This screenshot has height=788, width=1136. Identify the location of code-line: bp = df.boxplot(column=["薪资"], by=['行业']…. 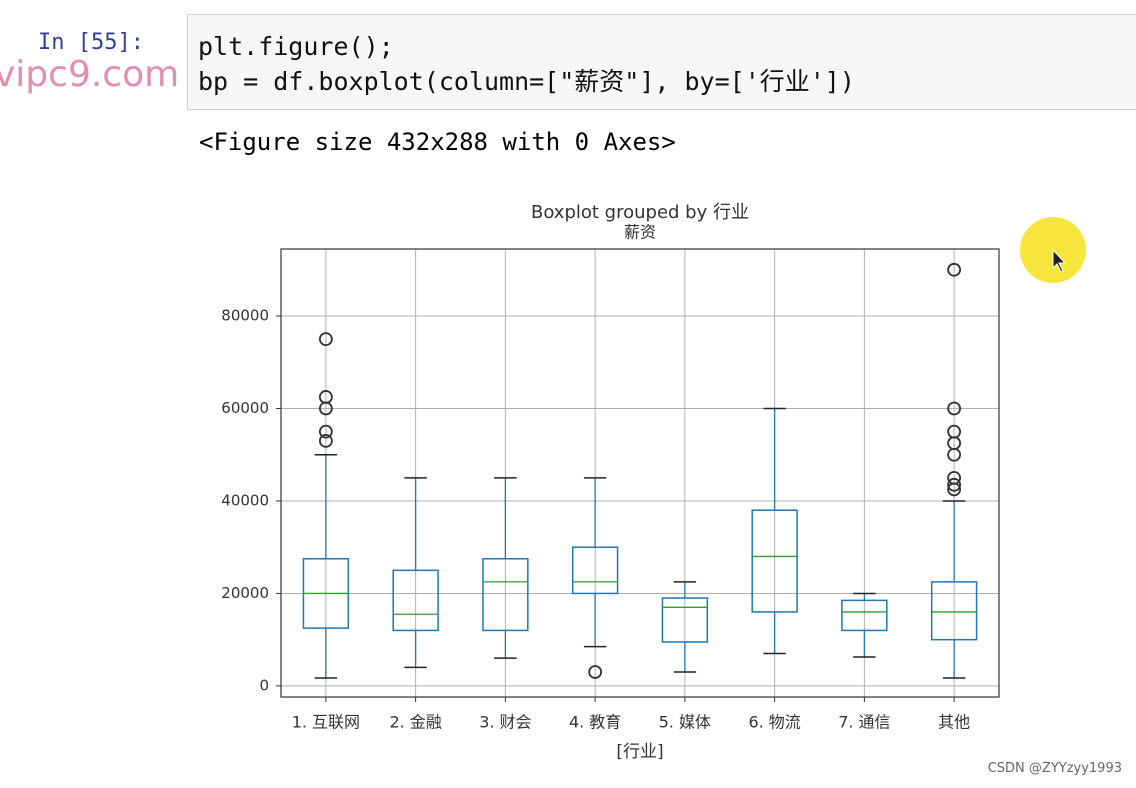
(526, 81).